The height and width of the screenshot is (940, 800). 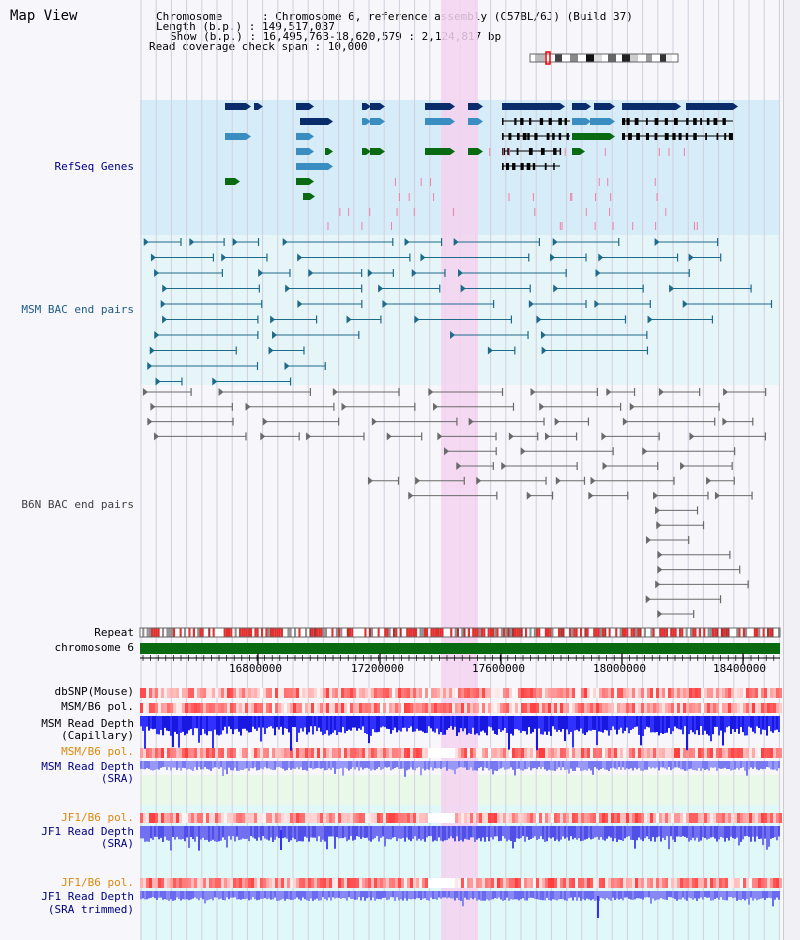 I want to click on ideogram-band, so click(x=532, y=58).